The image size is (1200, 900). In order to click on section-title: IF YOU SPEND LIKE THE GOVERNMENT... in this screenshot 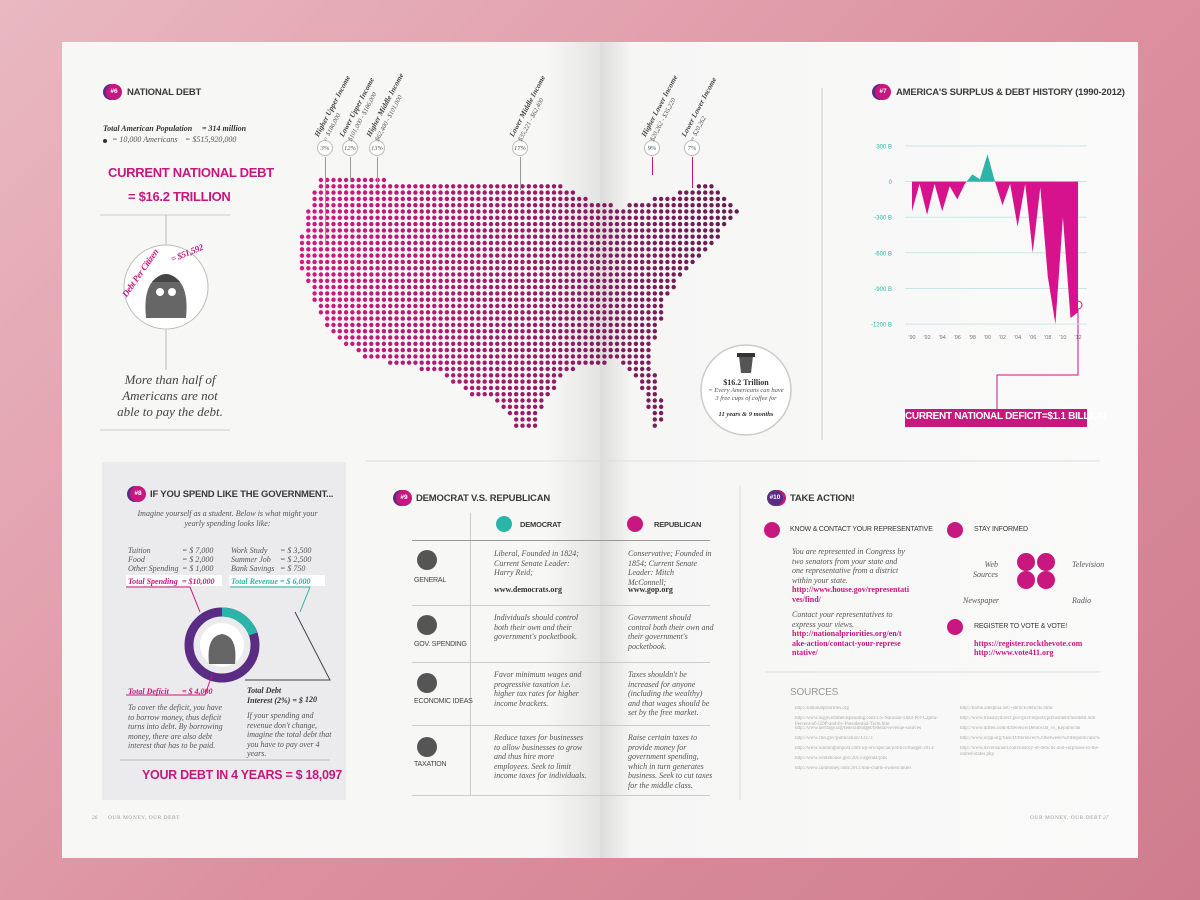, I will do `click(242, 494)`.